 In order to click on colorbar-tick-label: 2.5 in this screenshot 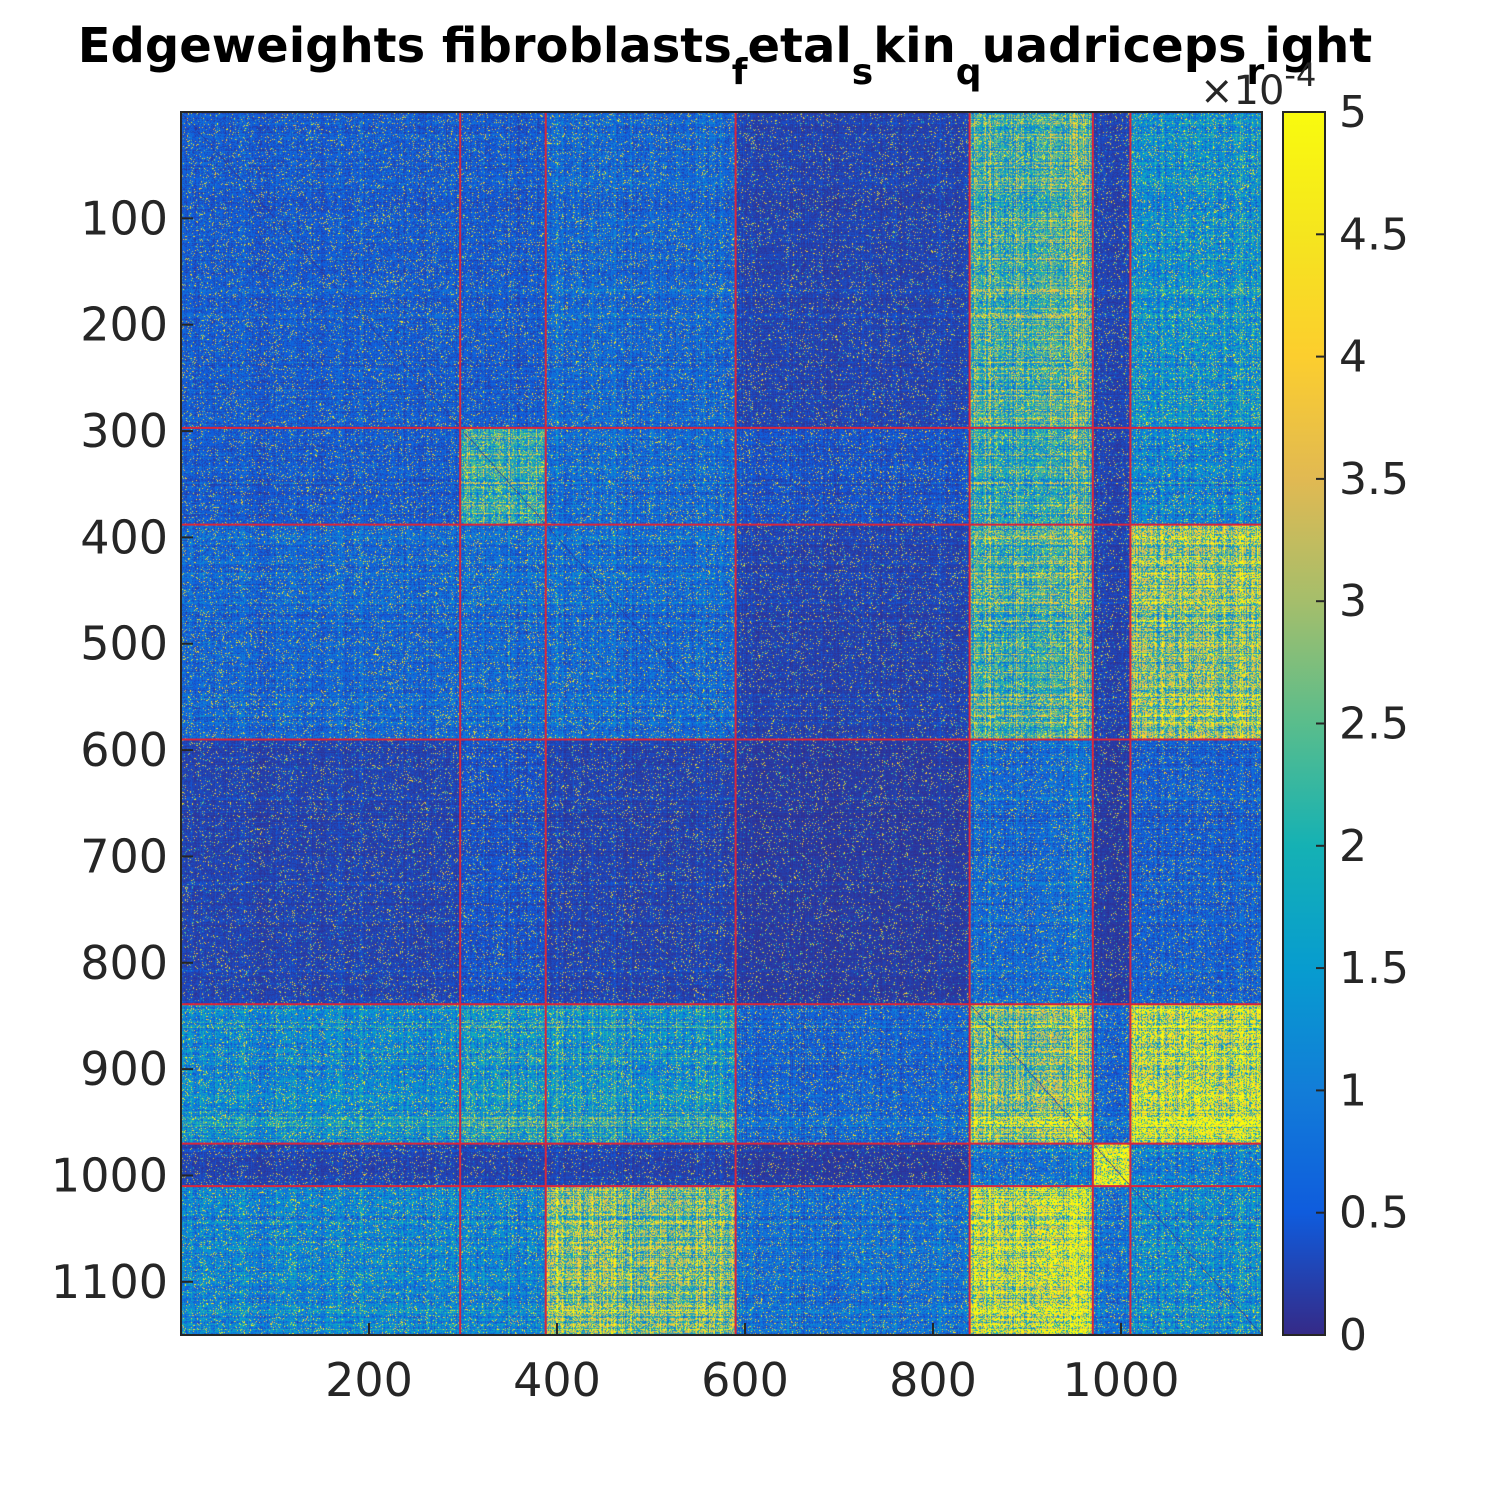, I will do `click(1374, 724)`.